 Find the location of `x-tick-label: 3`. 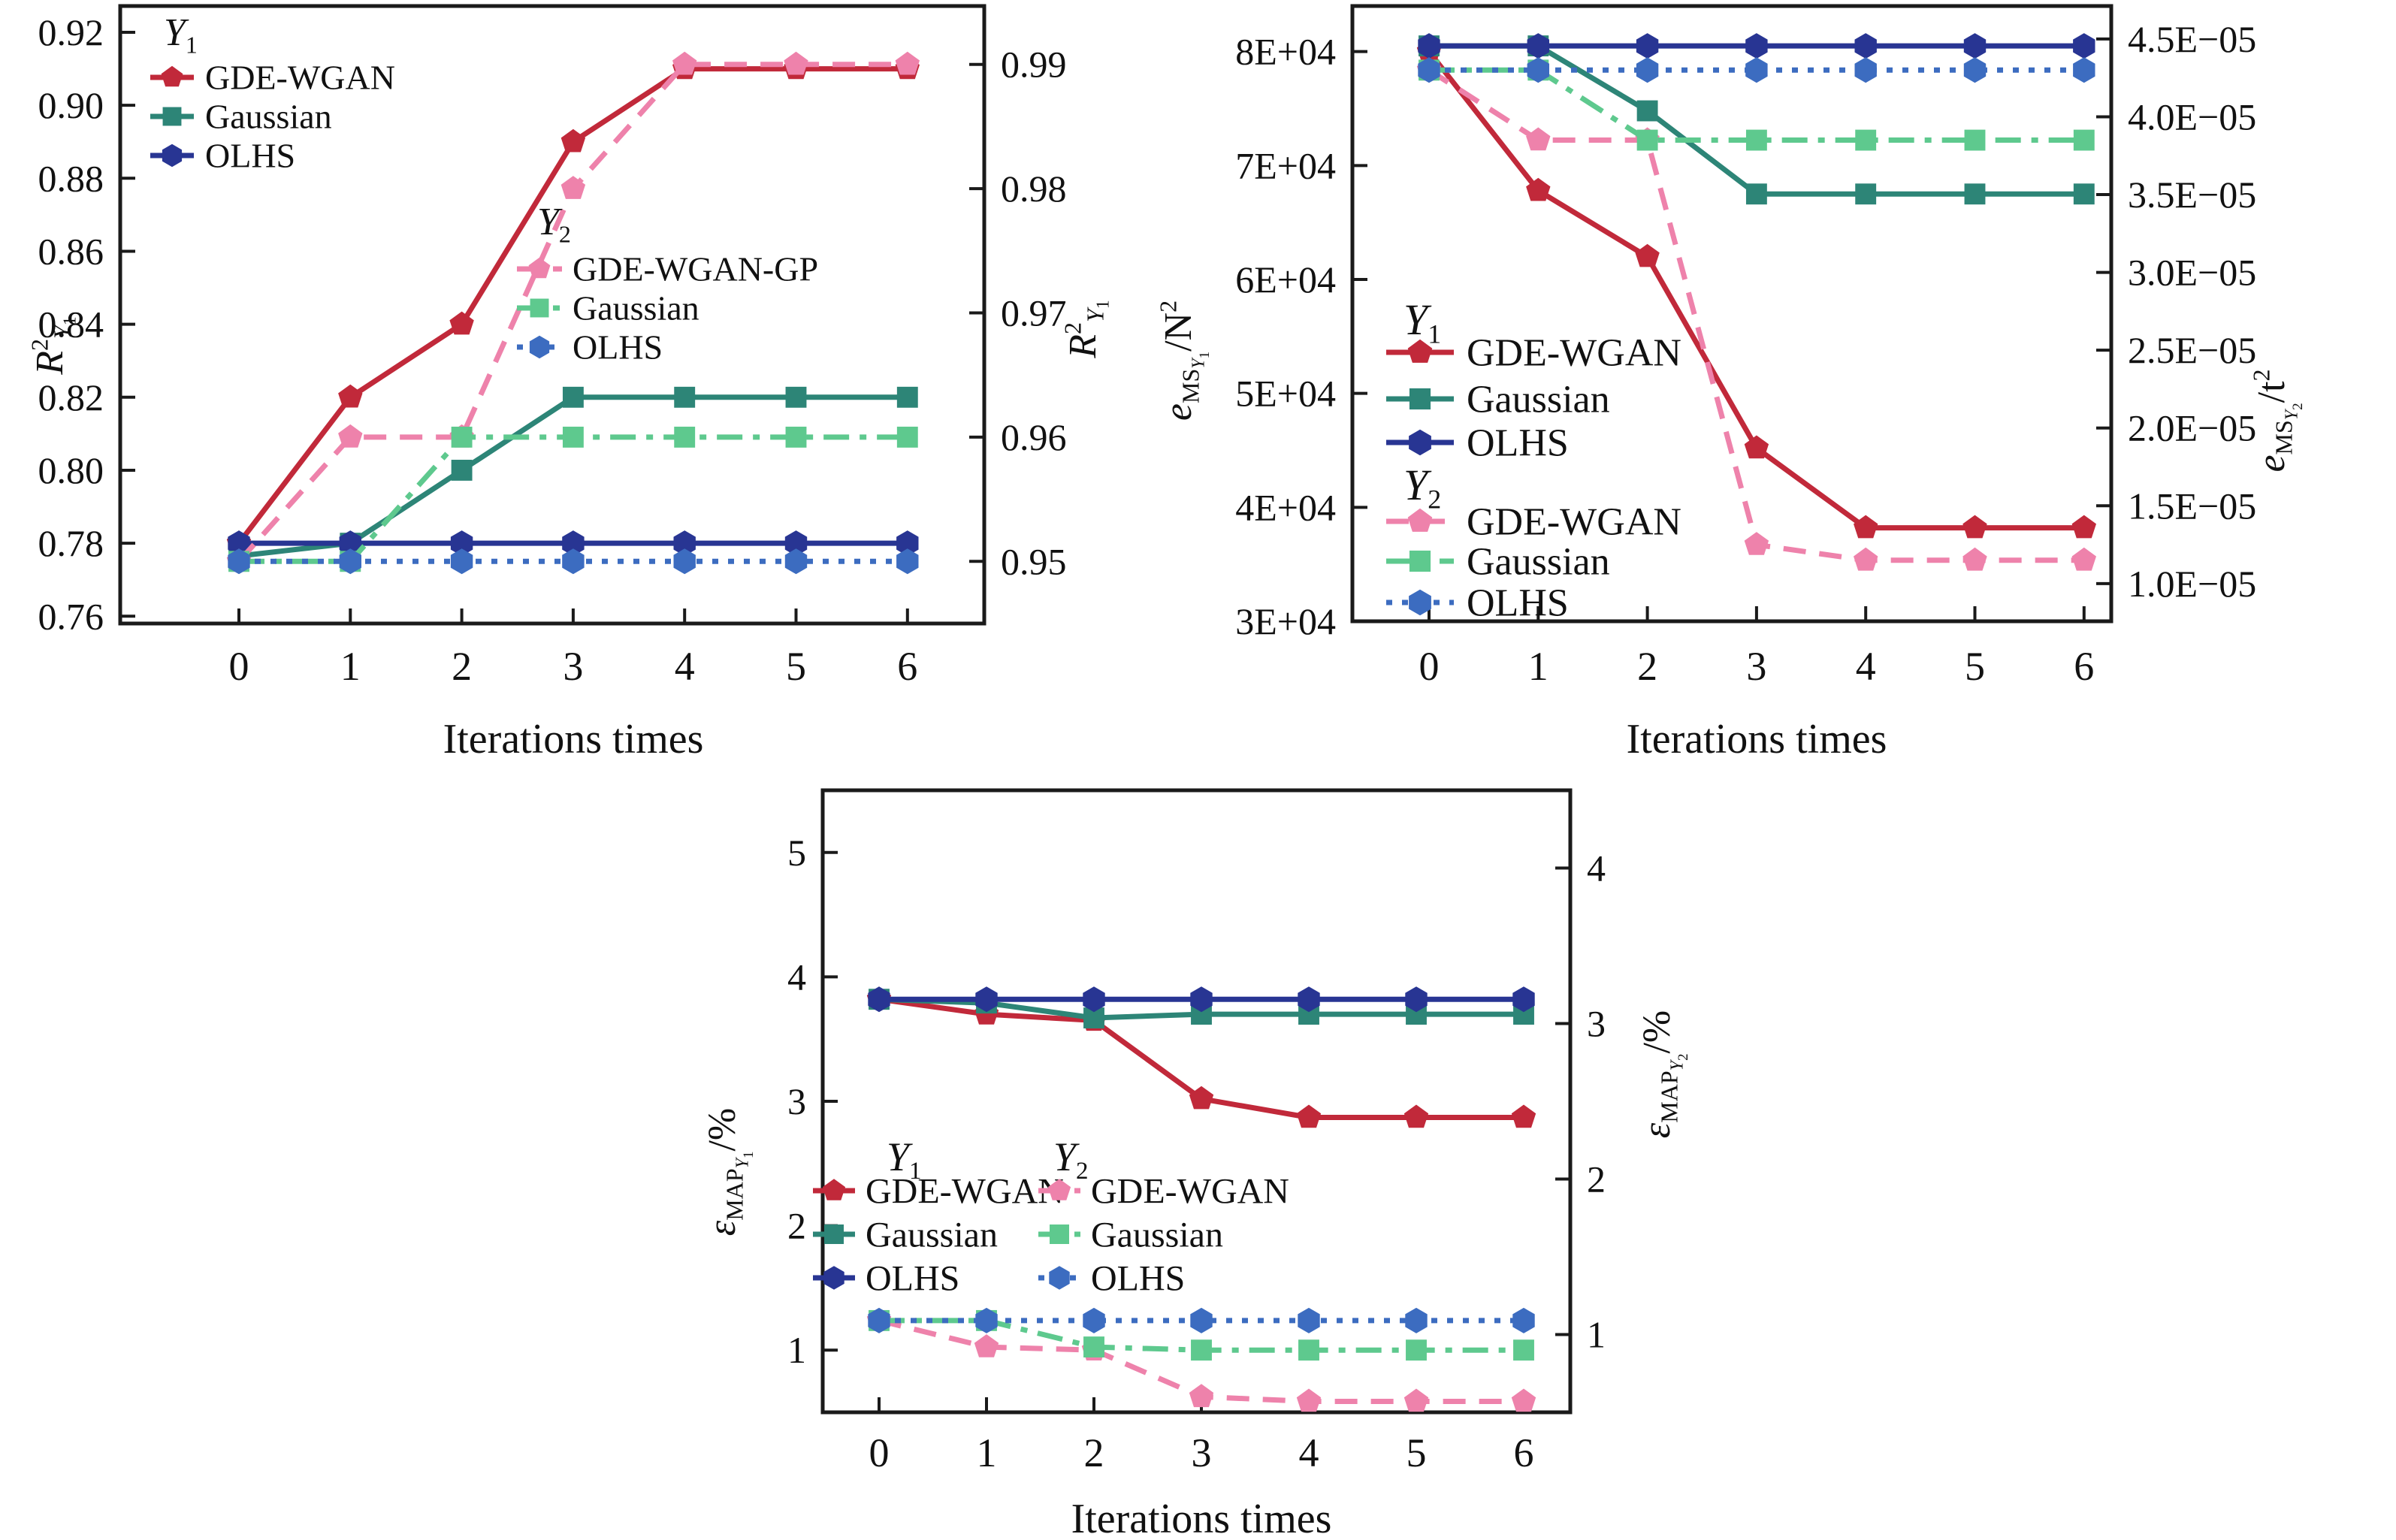

x-tick-label: 3 is located at coordinates (573, 667).